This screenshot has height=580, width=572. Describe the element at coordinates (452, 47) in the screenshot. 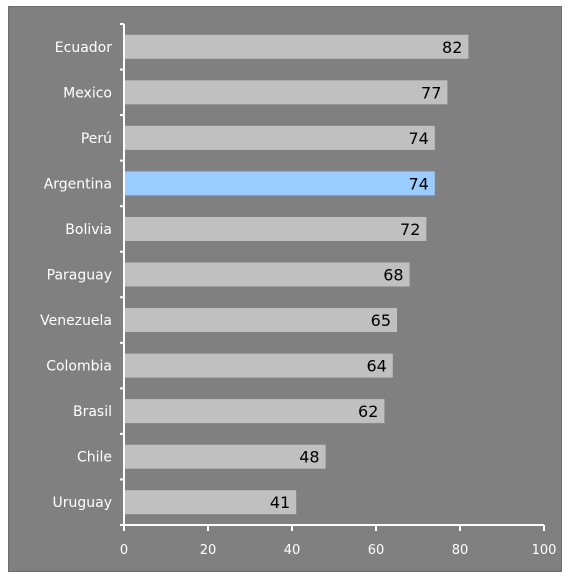

I see `value-label-ecuador: 82` at that location.